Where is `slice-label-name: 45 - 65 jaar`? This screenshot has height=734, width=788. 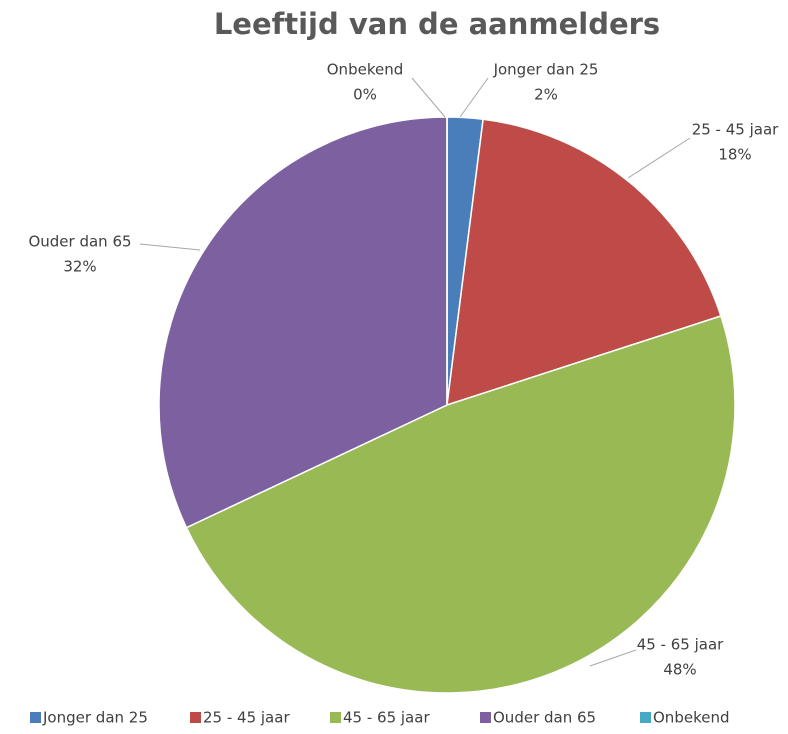 slice-label-name: 45 - 65 jaar is located at coordinates (680, 645).